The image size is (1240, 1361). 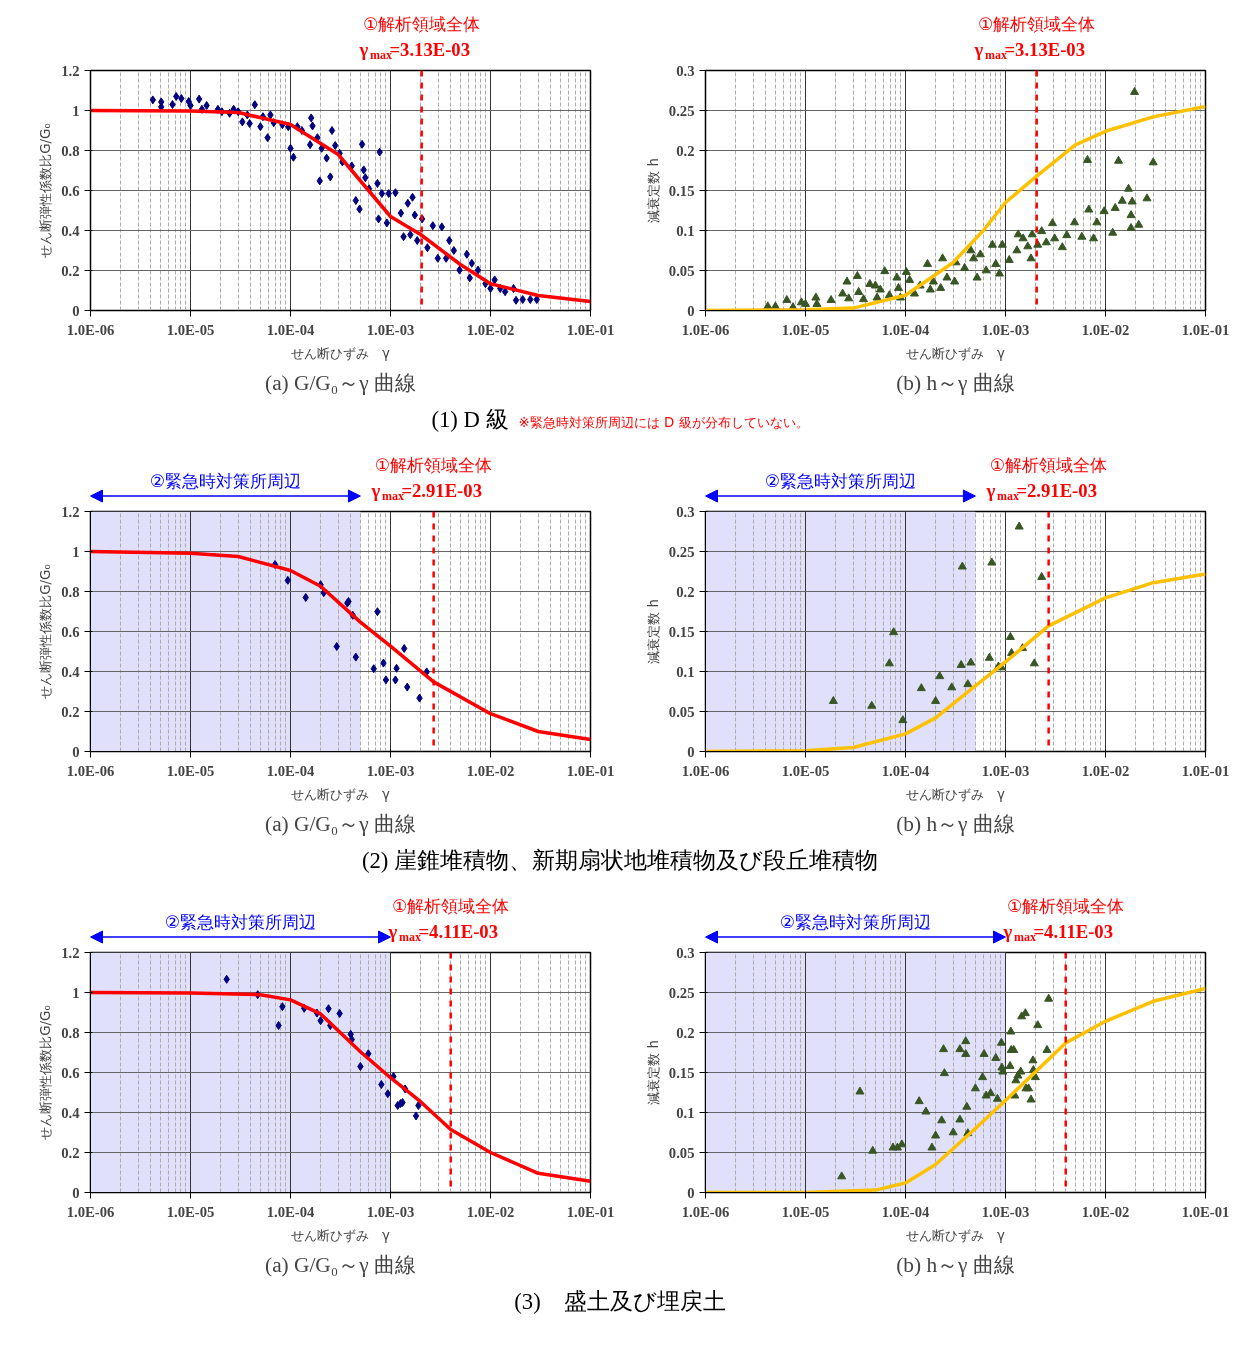 I want to click on y-tick-label: 1, so click(x=76, y=551).